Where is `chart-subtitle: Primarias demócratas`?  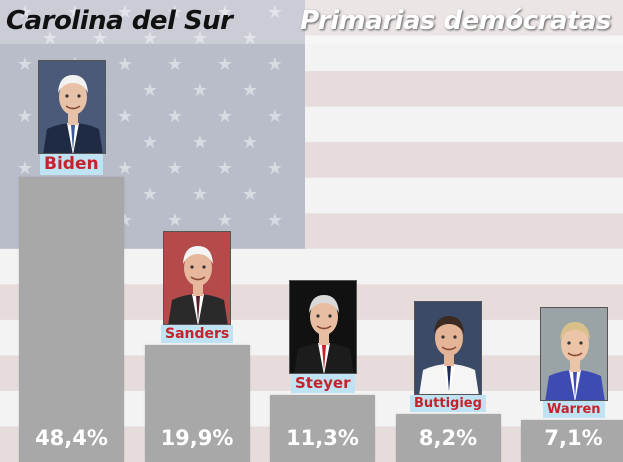 chart-subtitle: Primarias demócratas is located at coordinates (455, 21).